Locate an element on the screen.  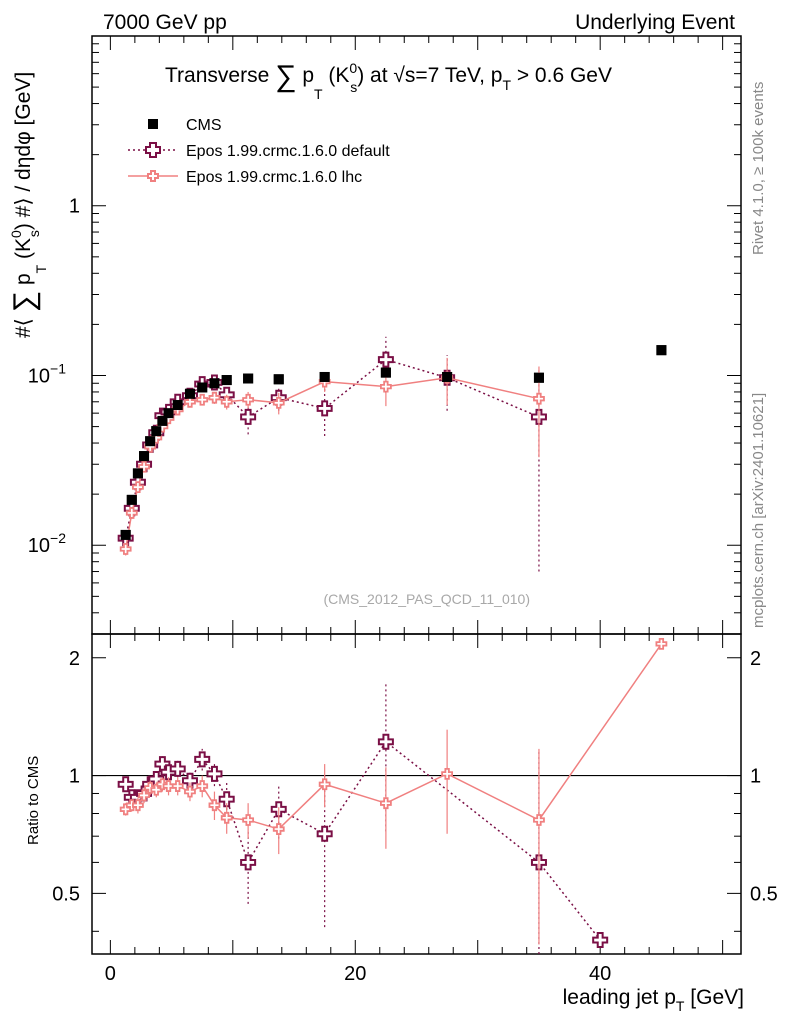
x-tick-label: 0 is located at coordinates (110, 974).